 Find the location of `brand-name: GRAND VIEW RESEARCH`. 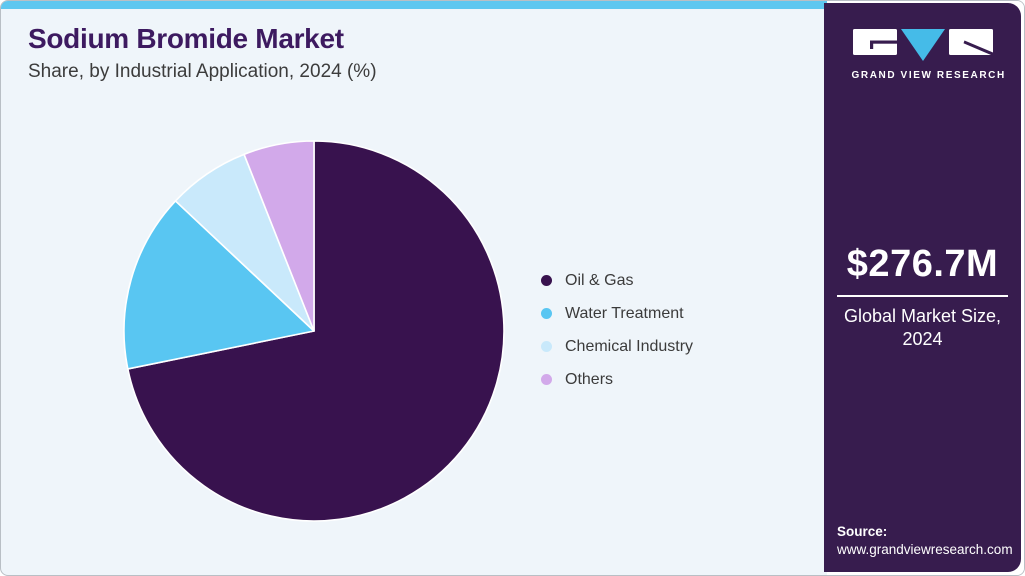

brand-name: GRAND VIEW RESEARCH is located at coordinates (928, 75).